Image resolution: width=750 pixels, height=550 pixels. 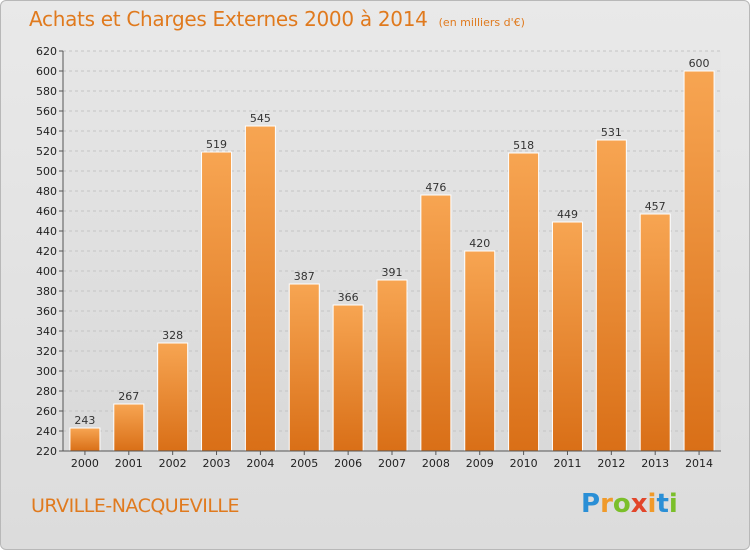 I want to click on value-label-2004: 545, so click(x=260, y=118).